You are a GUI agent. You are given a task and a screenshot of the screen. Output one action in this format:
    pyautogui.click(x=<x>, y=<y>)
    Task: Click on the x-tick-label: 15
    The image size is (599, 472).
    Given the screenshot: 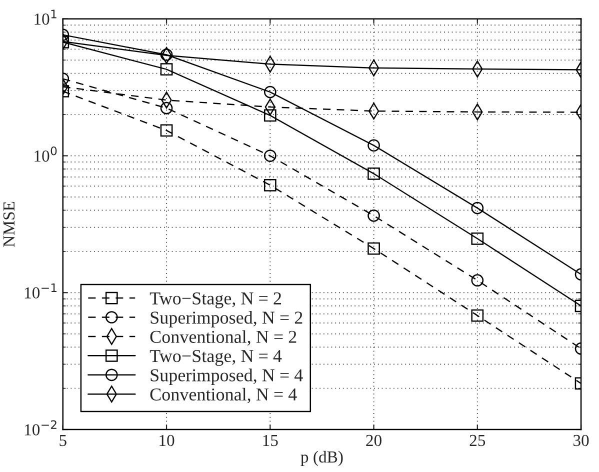 What is the action you would take?
    pyautogui.click(x=270, y=440)
    